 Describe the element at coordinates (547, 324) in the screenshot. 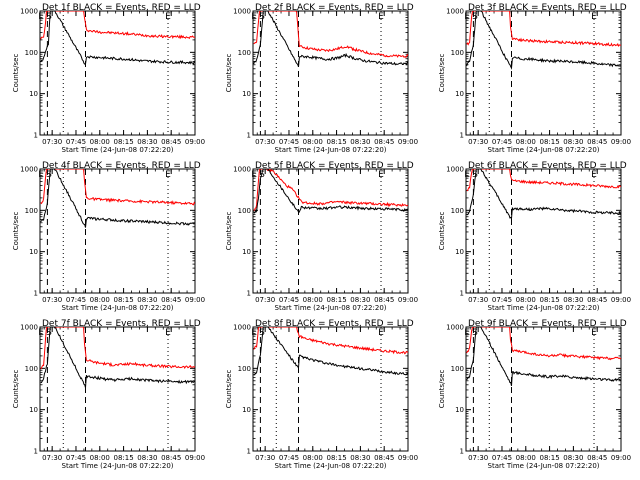

I see `chart-title: Det 9f BLACK = Events, RED = LLD` at that location.